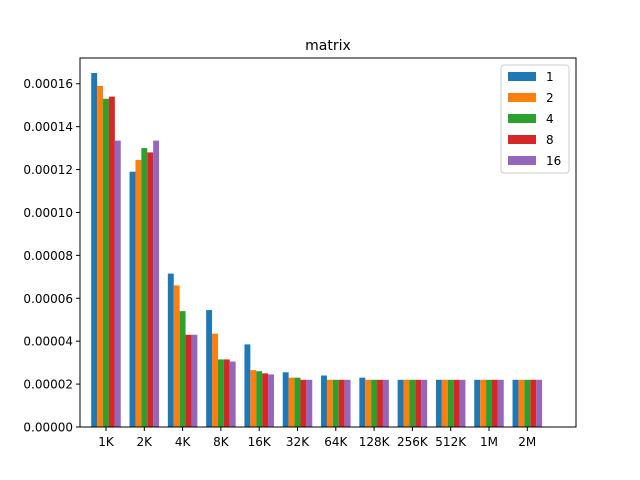 The image size is (640, 480). I want to click on bar-series-4-8K, so click(220, 393).